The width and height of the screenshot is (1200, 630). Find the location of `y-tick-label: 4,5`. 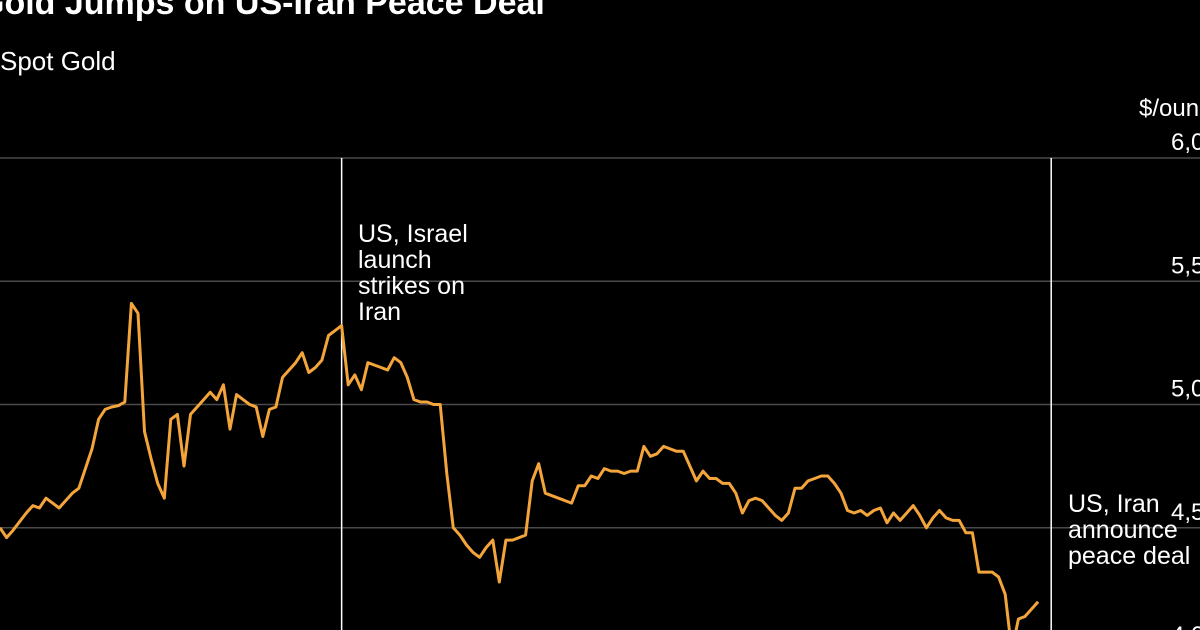

y-tick-label: 4,5 is located at coordinates (1185, 512).